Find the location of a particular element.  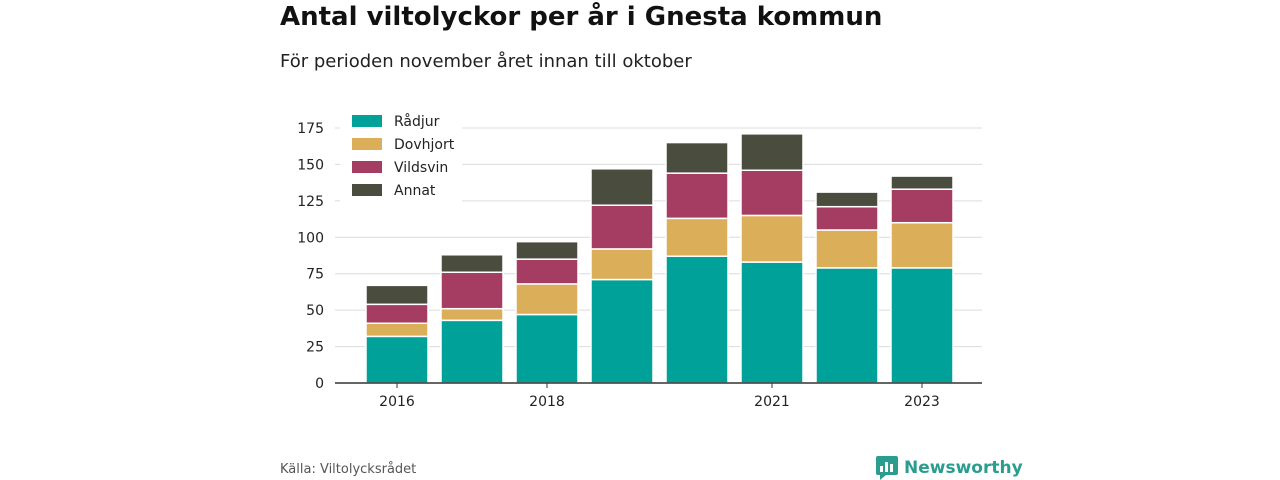

x-tick-label: 2023 is located at coordinates (922, 402).